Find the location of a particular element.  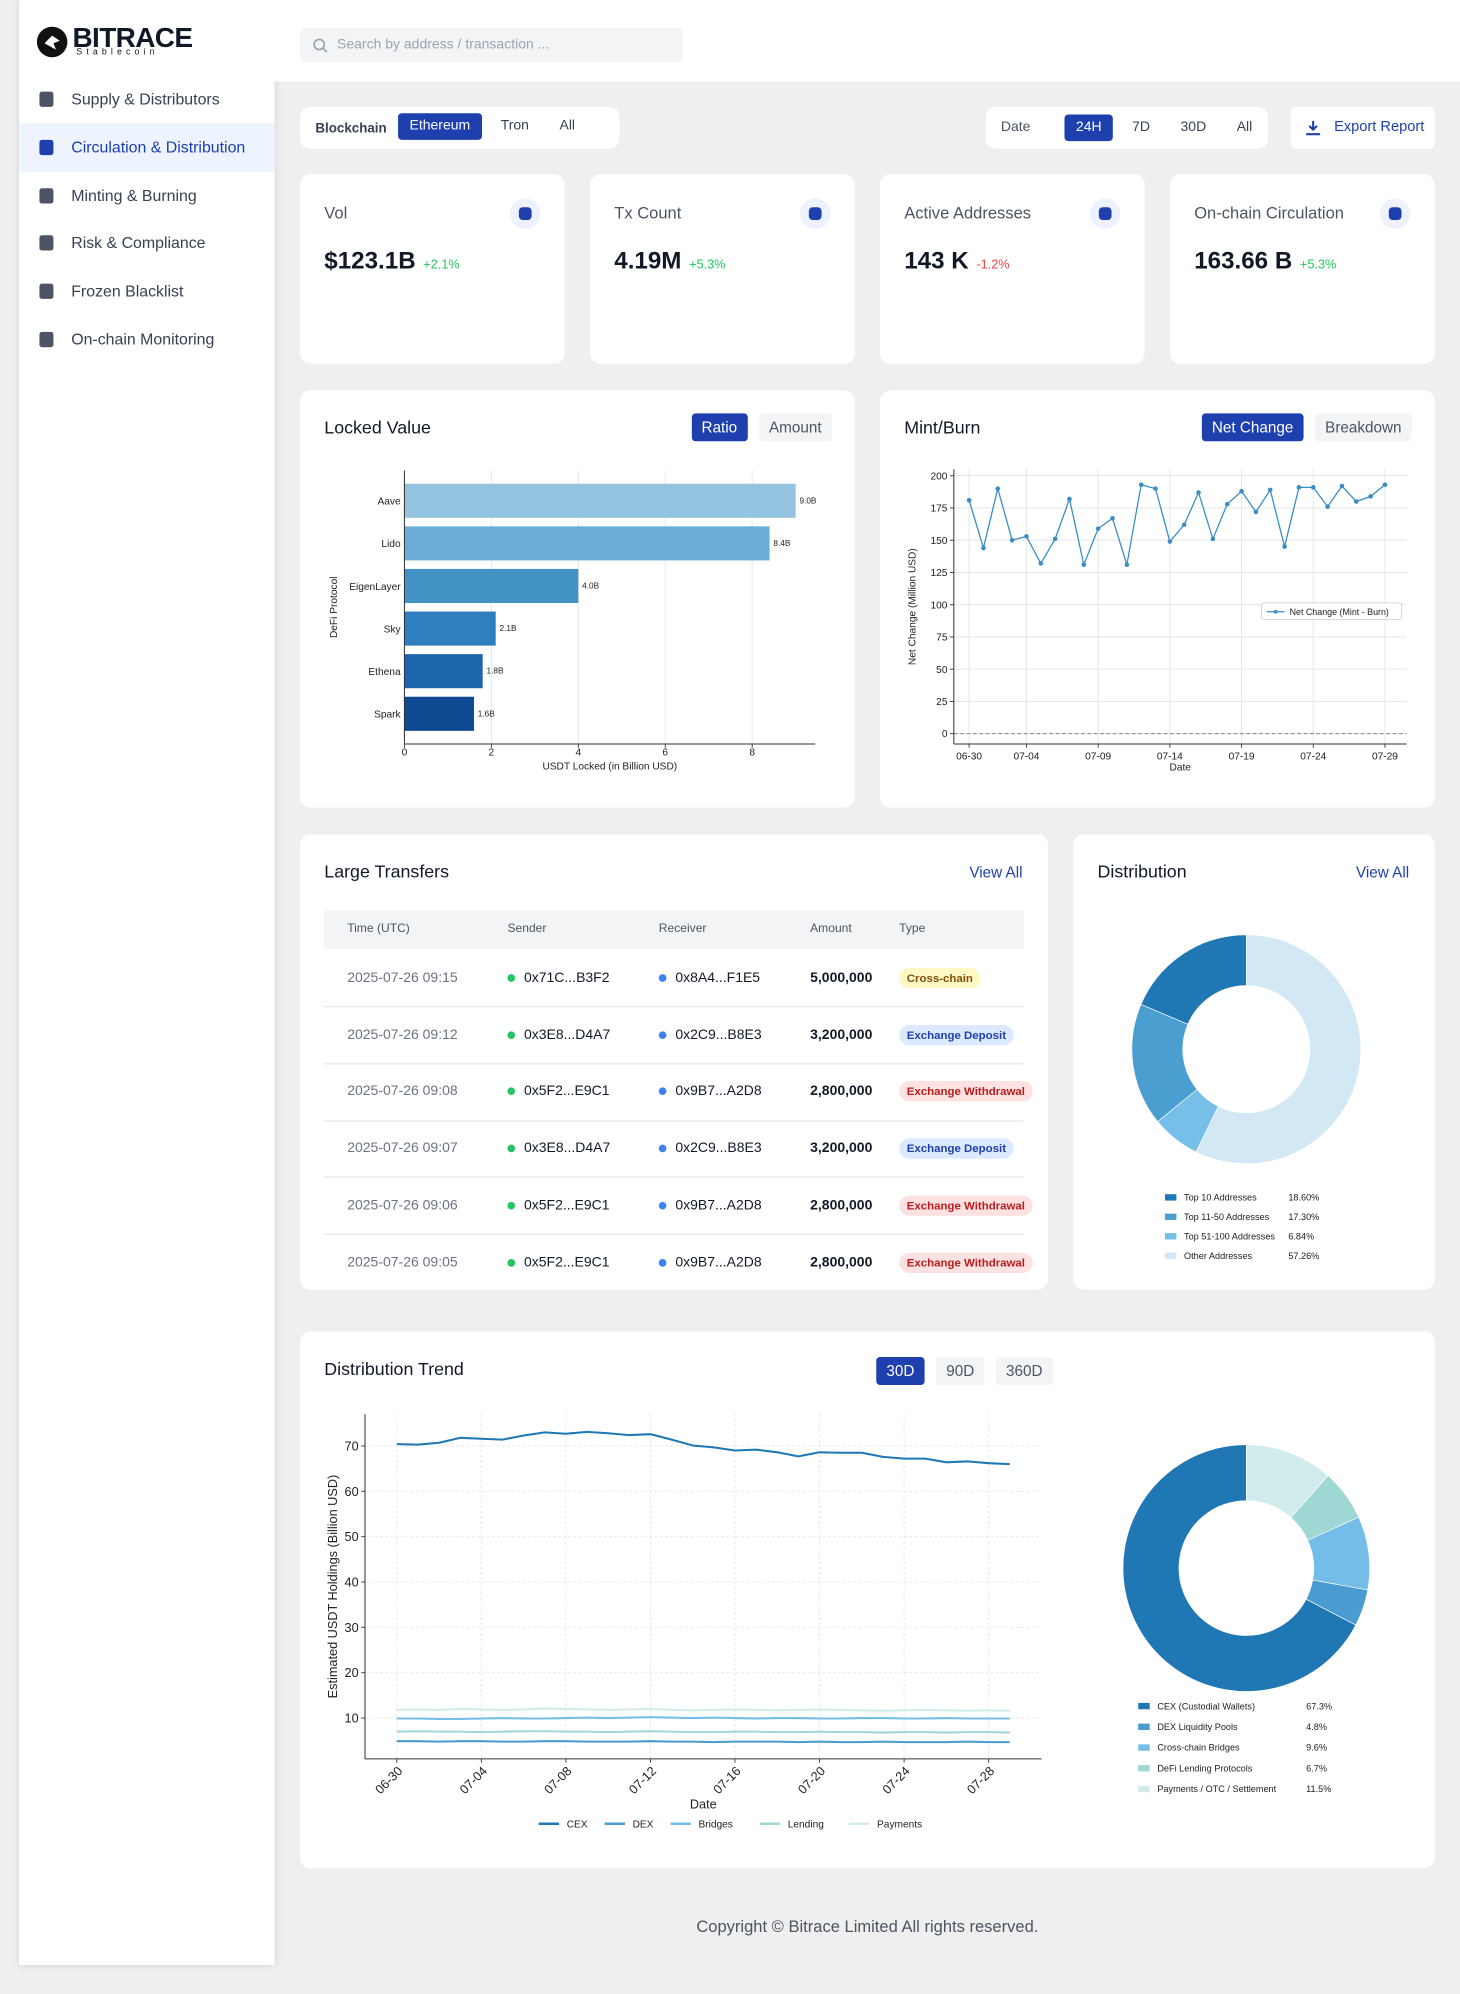

stat-label: Tx Count is located at coordinates (648, 213).